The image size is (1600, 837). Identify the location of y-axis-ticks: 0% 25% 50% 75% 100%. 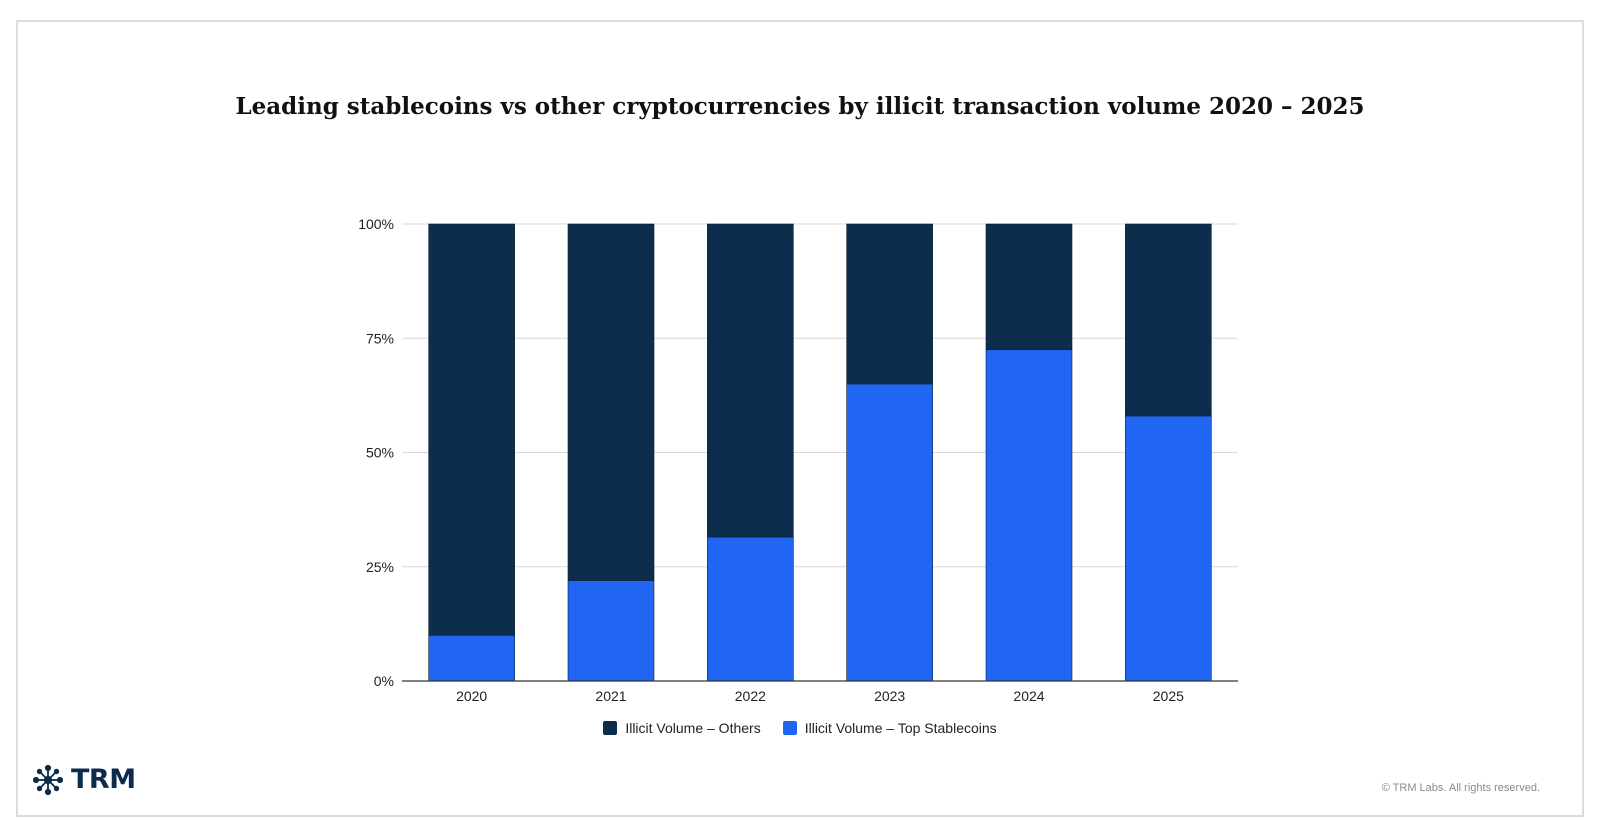
(376, 452).